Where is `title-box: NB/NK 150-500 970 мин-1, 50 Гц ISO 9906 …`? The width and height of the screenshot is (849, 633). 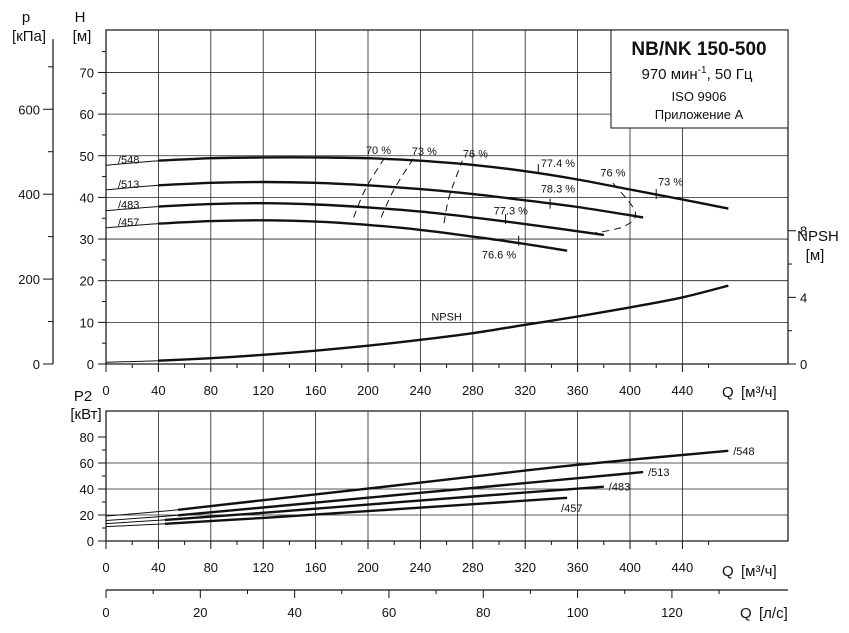
title-box: NB/NK 150-500 970 мин-1, 50 Гц ISO 9906 … is located at coordinates (699, 79).